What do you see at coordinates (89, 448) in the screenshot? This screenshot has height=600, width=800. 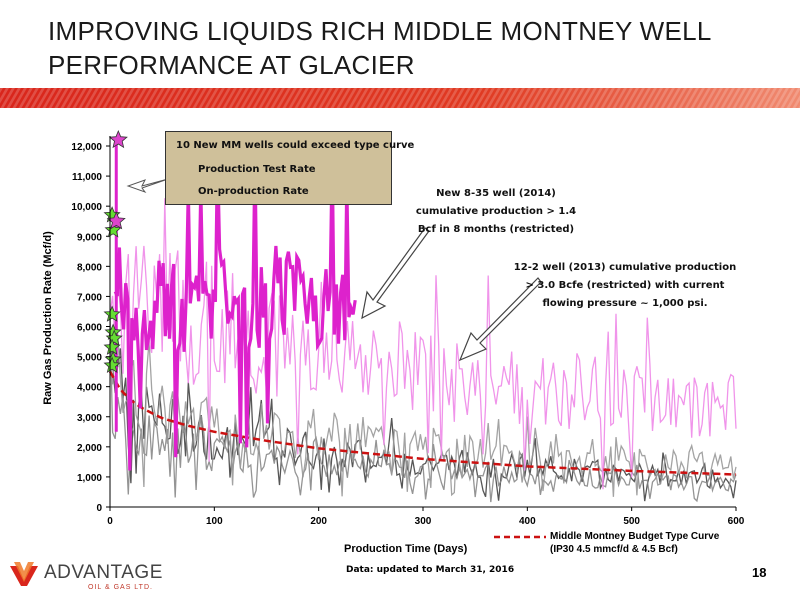 I see `y-tick-label: 2,000` at bounding box center [89, 448].